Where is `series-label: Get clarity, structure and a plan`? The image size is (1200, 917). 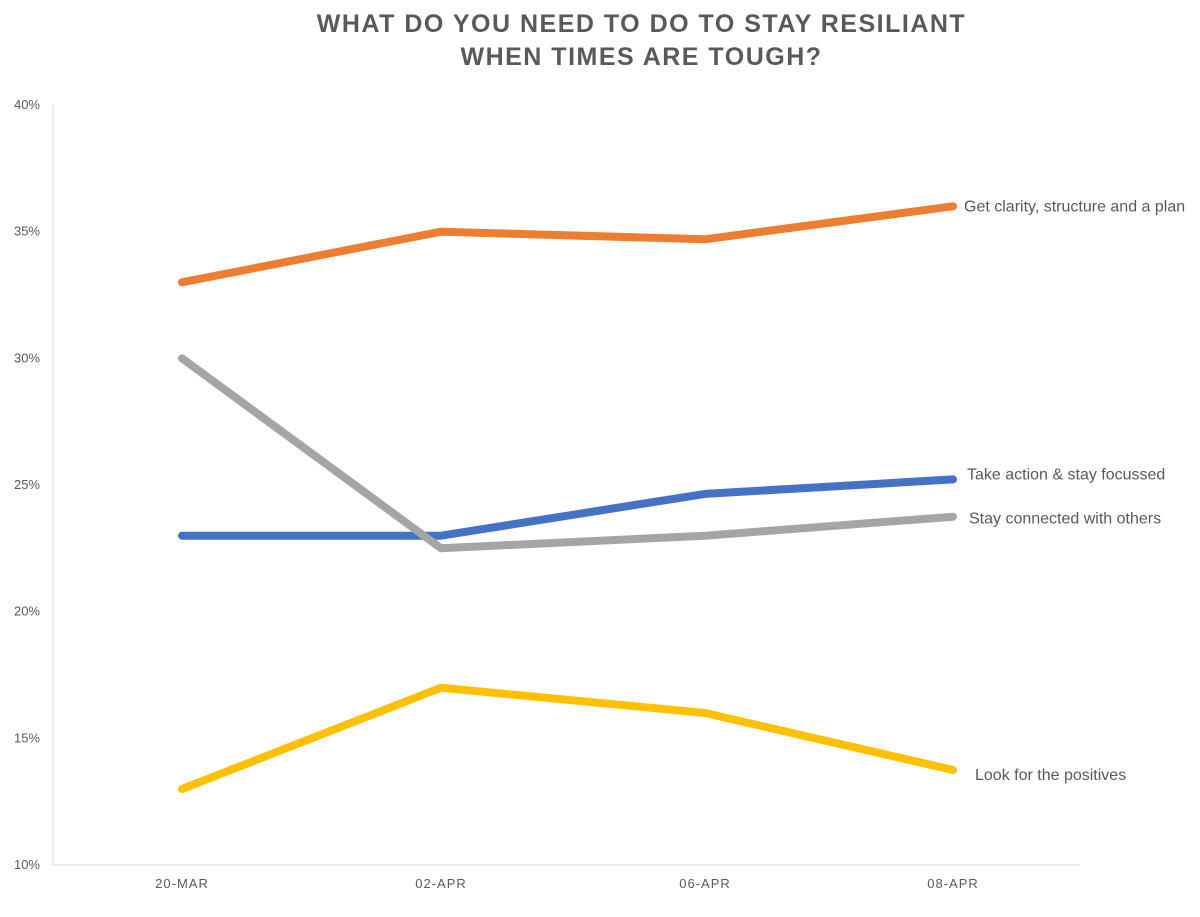
series-label: Get clarity, structure and a plan is located at coordinates (1074, 206).